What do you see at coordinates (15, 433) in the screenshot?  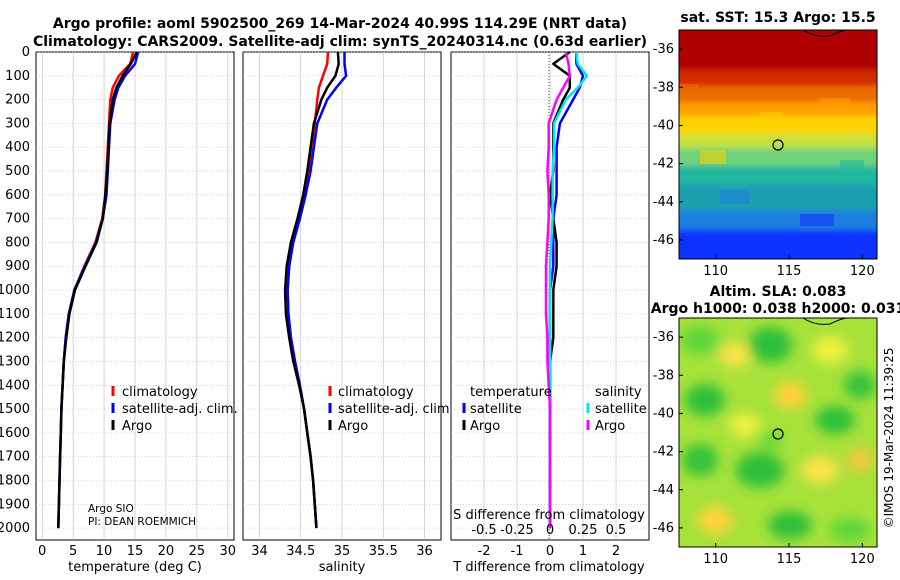 I see `depth-tick-label: 1600` at bounding box center [15, 433].